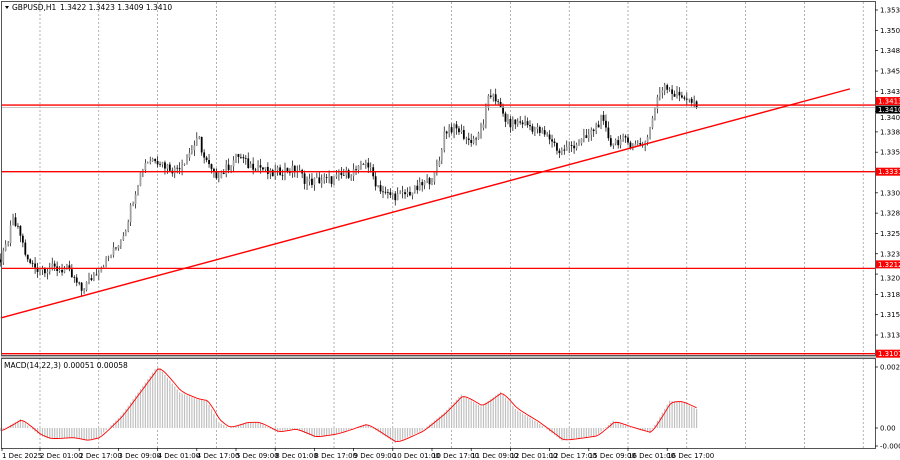  What do you see at coordinates (61, 456) in the screenshot?
I see `time-tick-label: 2 Dec 01:00` at bounding box center [61, 456].